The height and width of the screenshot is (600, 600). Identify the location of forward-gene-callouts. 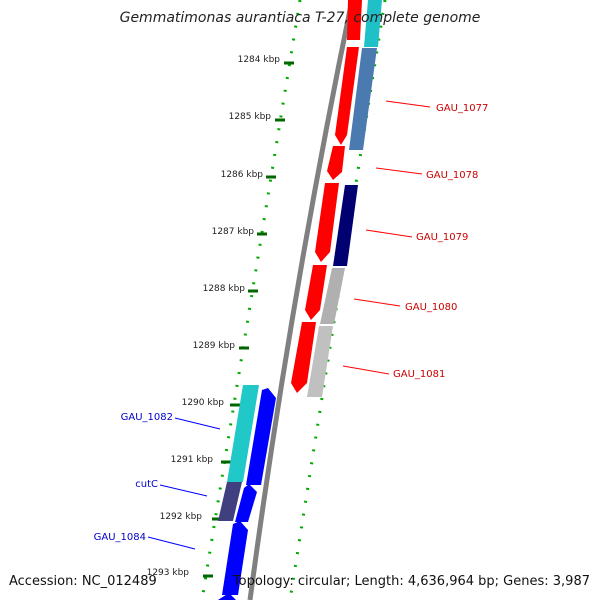
(386, 237).